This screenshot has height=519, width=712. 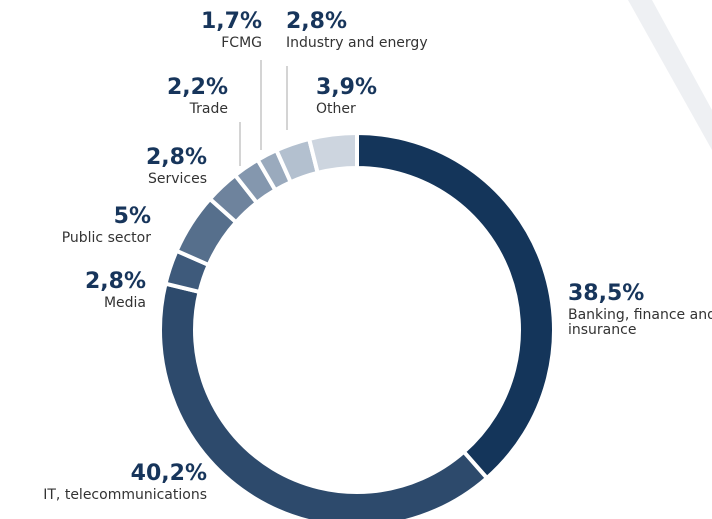 What do you see at coordinates (81, 225) in the screenshot?
I see `label: 5% Public sector` at bounding box center [81, 225].